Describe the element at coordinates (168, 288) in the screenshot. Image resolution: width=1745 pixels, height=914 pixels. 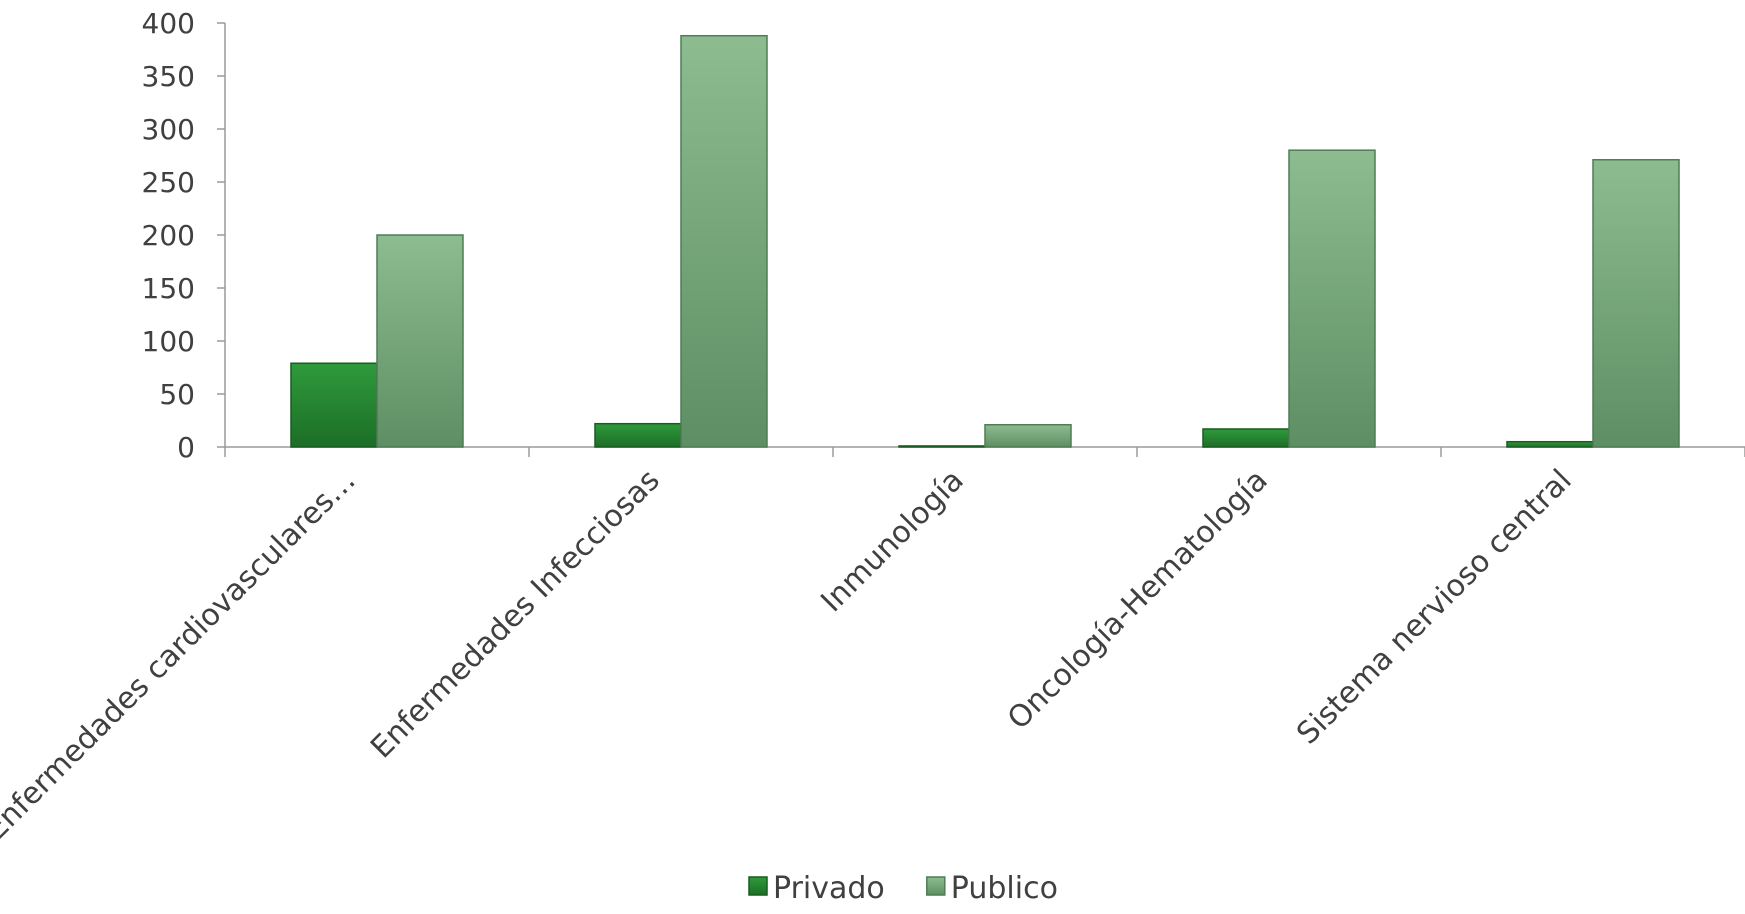
I see `y-tick-label: 150` at that location.